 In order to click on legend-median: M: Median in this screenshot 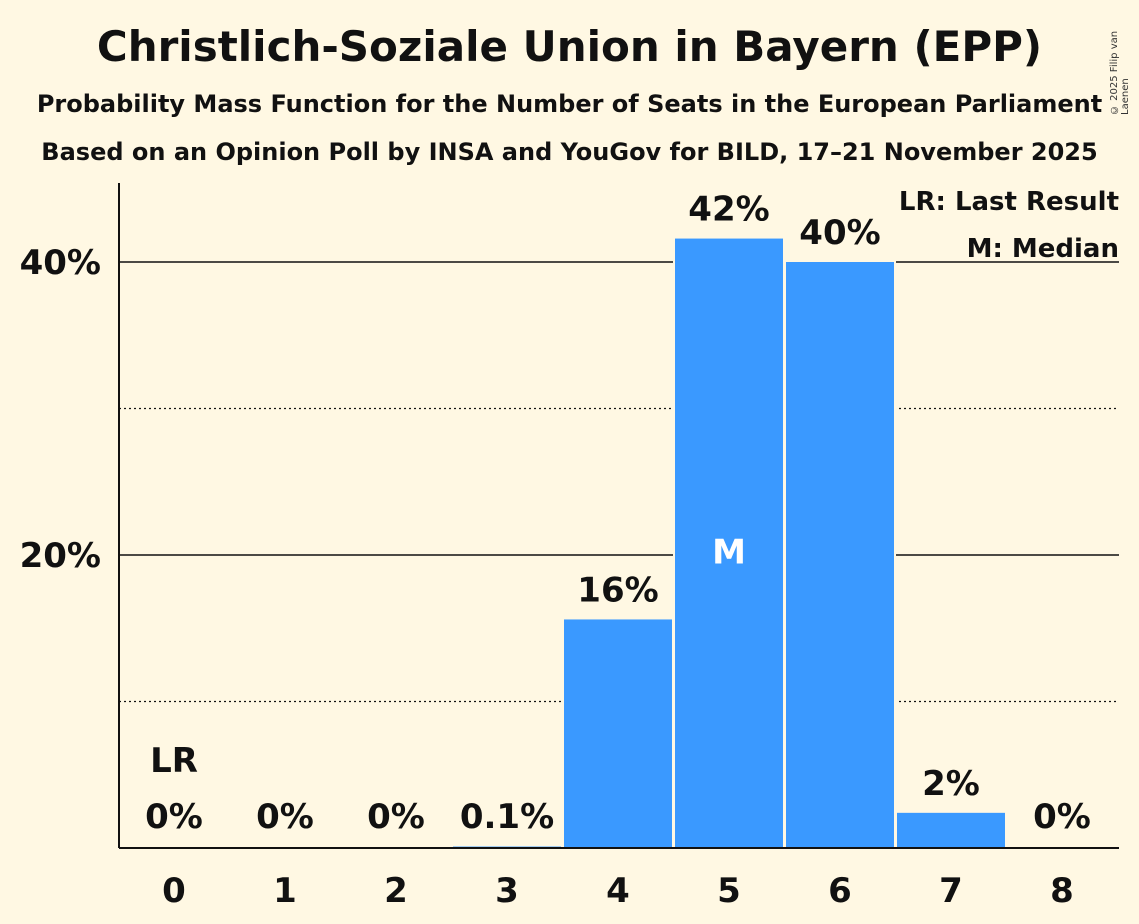, I will do `click(1043, 249)`.